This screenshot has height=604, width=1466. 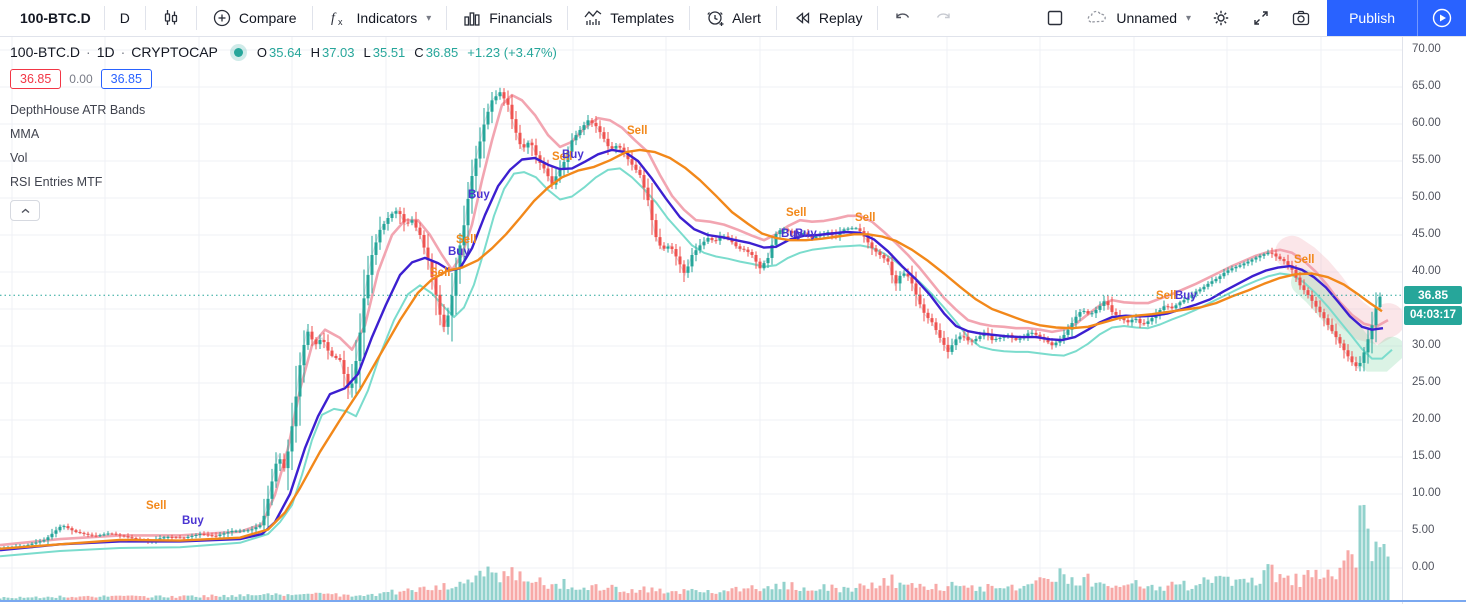 What do you see at coordinates (315, 52) in the screenshot?
I see `high-label: H` at bounding box center [315, 52].